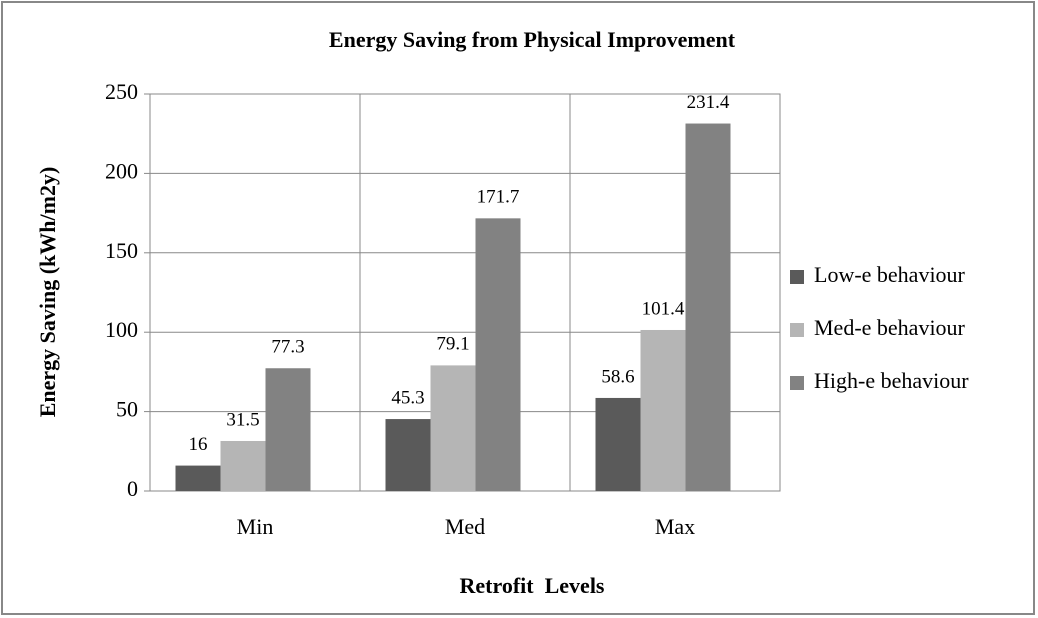  Describe the element at coordinates (47, 292) in the screenshot. I see `y-axis-title: Energy Saving (kWh/m2y)` at that location.